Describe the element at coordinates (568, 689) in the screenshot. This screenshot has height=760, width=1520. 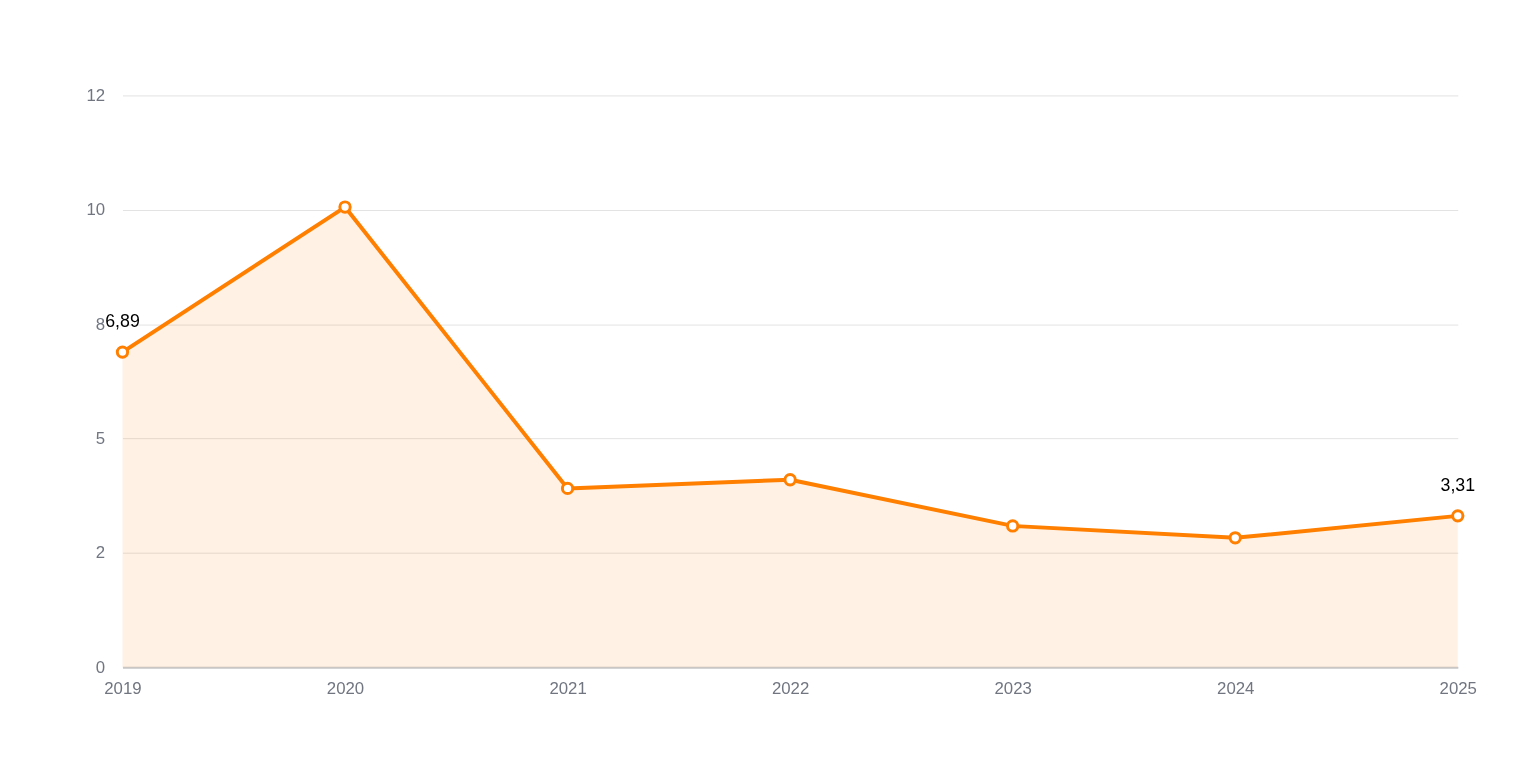
I see `x-tick-label: 2021` at that location.